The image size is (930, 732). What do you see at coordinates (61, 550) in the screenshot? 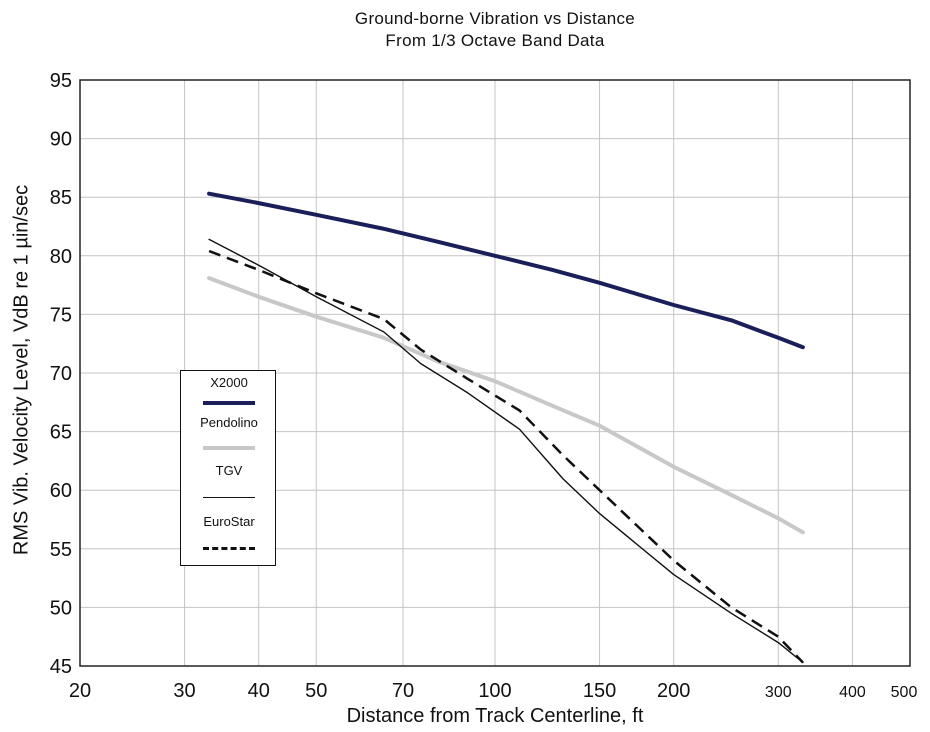
I see `y-tick-label: 55` at bounding box center [61, 550].